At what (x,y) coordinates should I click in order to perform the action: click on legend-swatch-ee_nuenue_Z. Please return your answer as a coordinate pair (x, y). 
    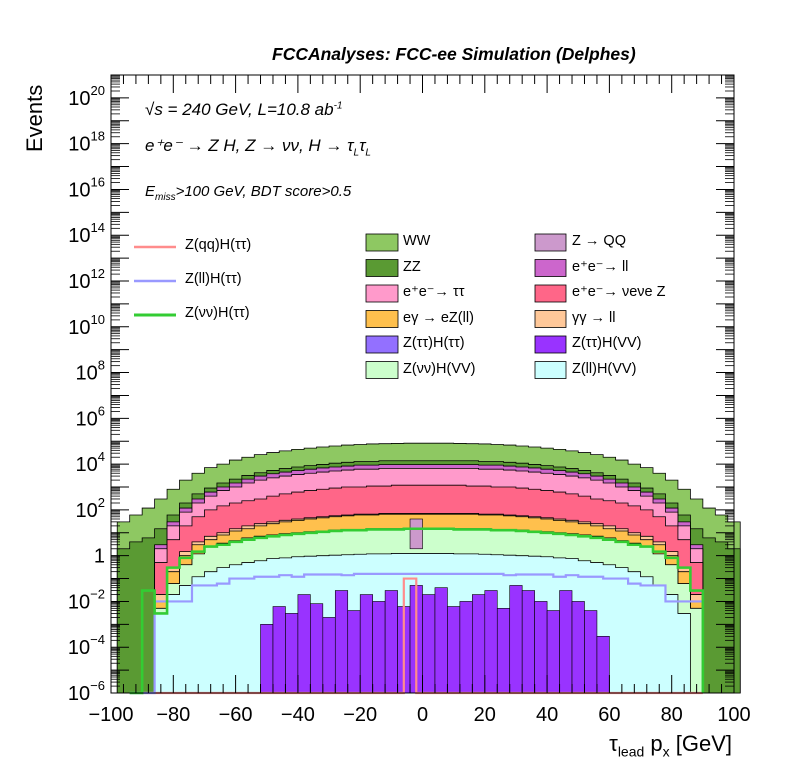
    Looking at the image, I should click on (550, 293).